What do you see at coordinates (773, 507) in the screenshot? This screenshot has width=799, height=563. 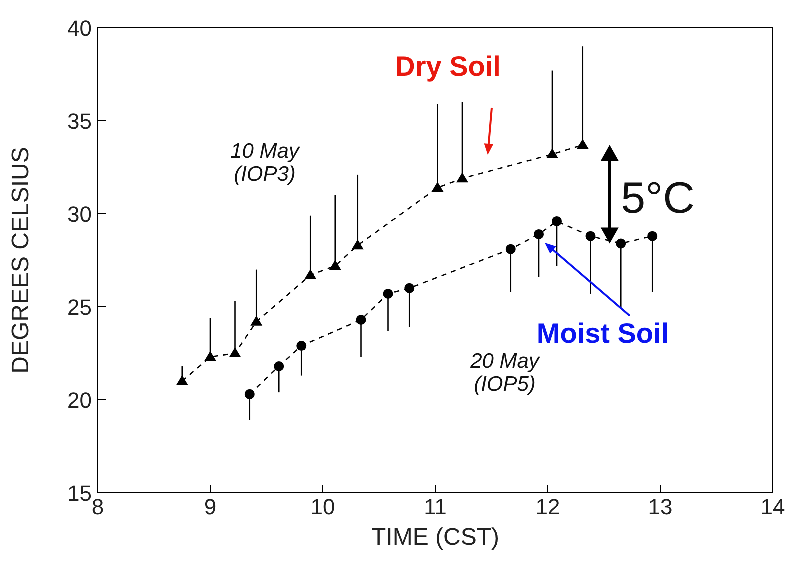 I see `x-tick-label: 14` at bounding box center [773, 507].